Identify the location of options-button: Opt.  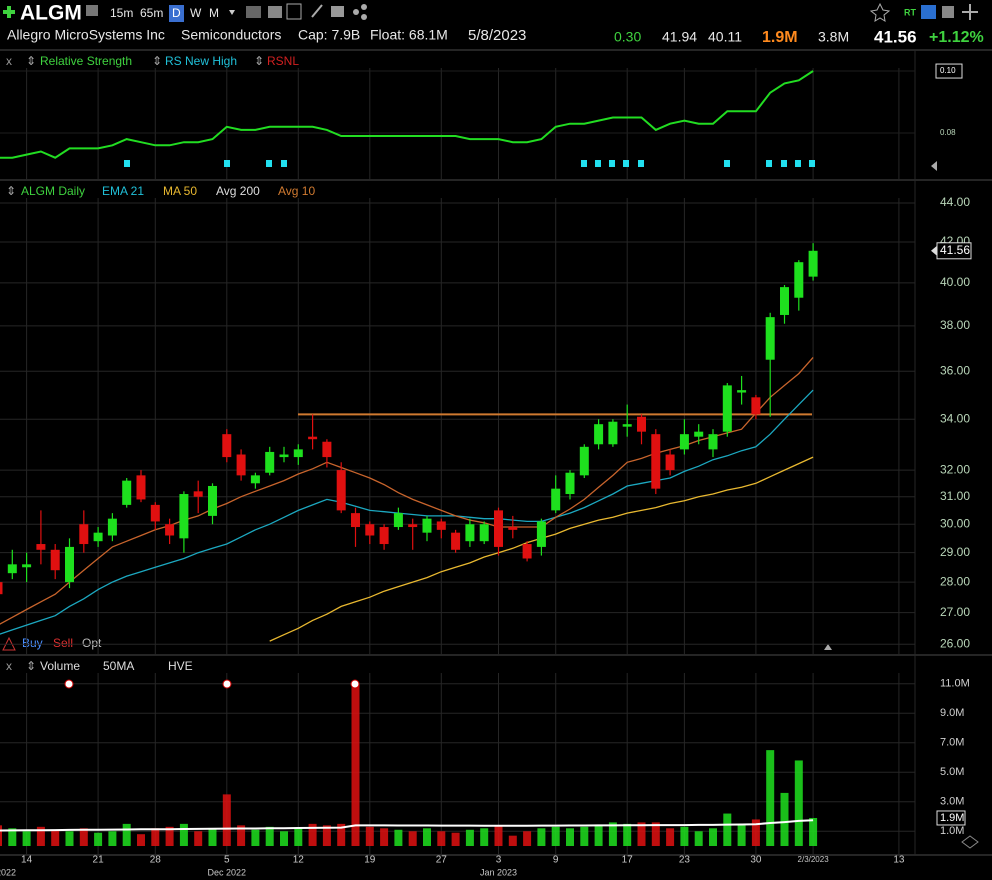
(92, 643).